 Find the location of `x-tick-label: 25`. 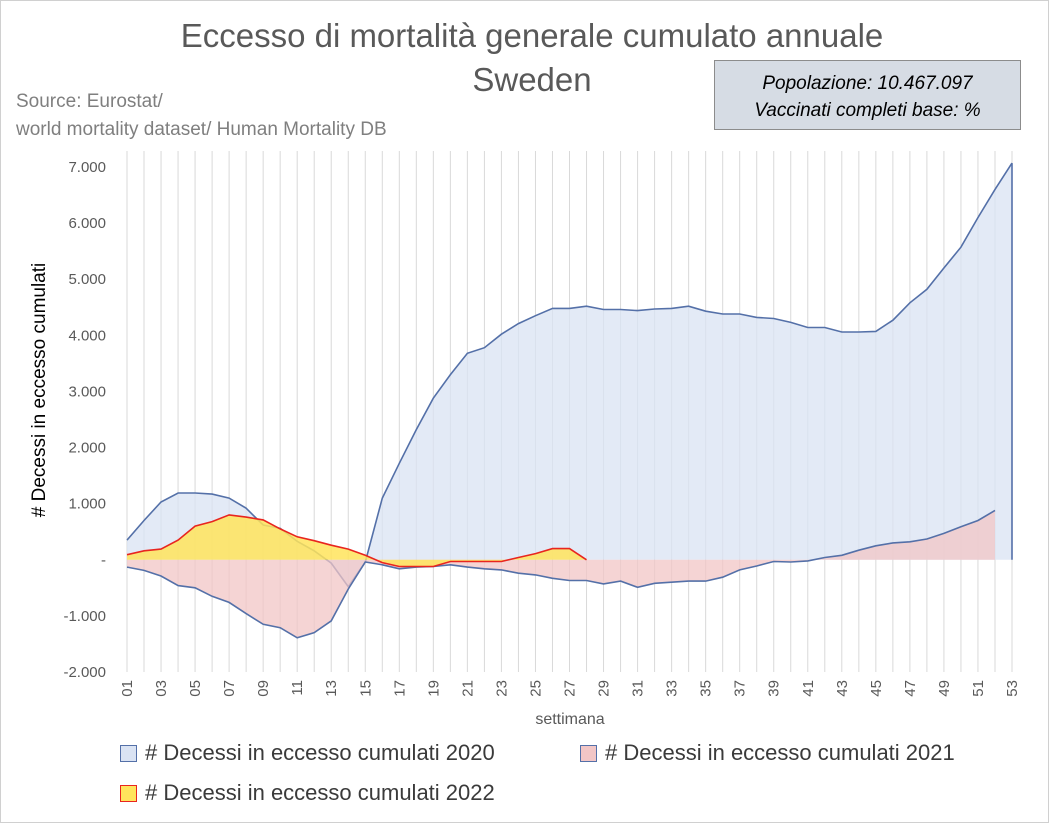

x-tick-label: 25 is located at coordinates (535, 688).